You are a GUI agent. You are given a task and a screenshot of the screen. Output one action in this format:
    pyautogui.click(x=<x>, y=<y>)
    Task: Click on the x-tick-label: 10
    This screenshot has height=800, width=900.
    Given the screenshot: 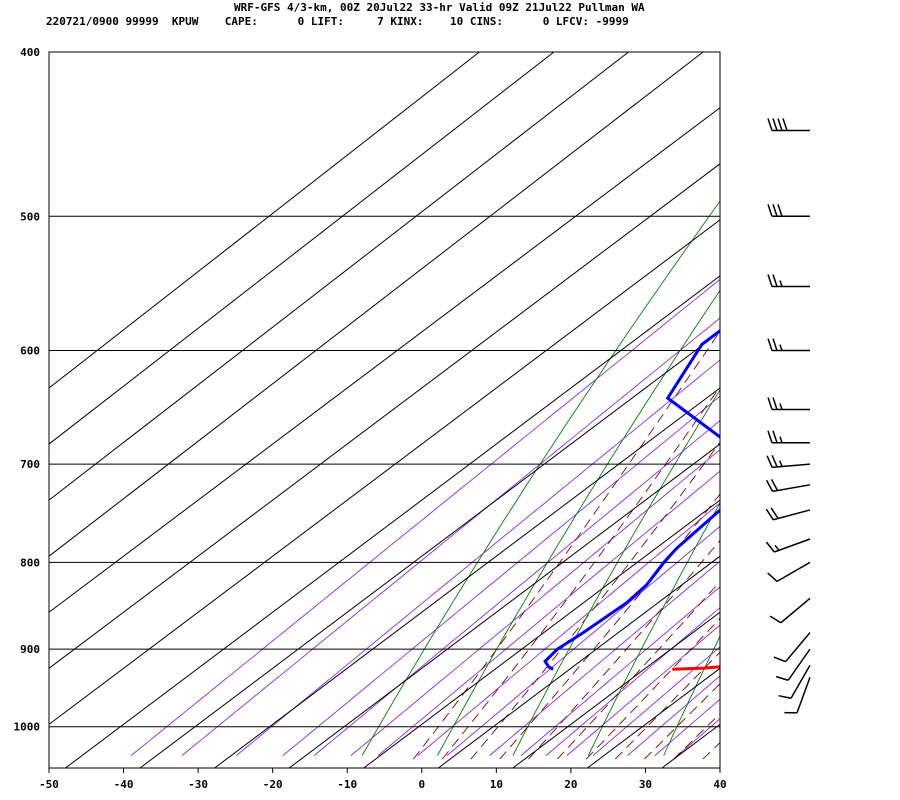 What is the action you would take?
    pyautogui.click(x=496, y=784)
    